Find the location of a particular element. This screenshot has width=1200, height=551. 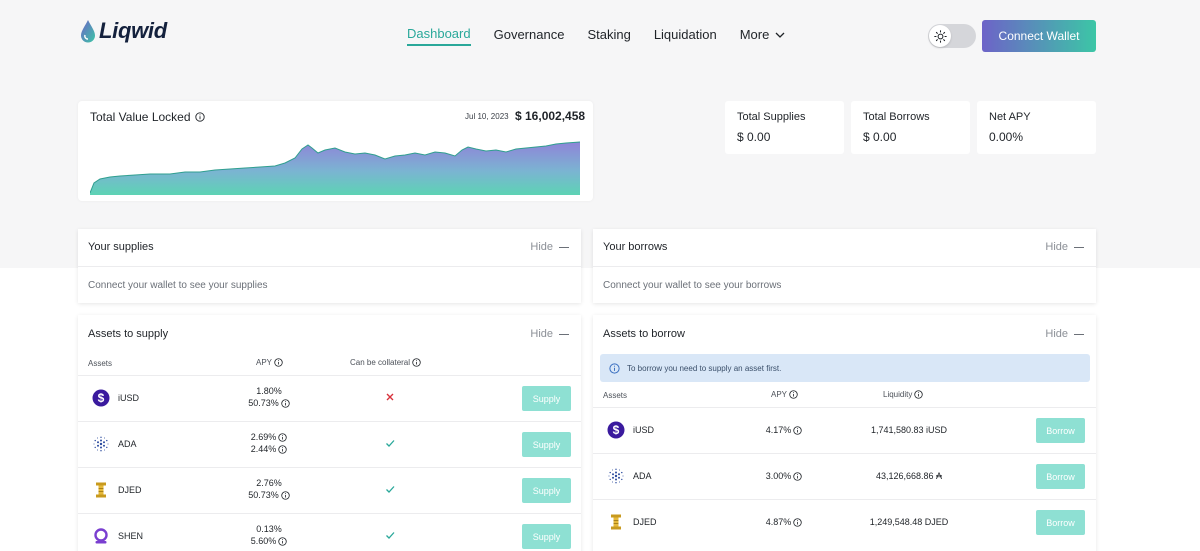

apy-value: 0.13% is located at coordinates (269, 529).